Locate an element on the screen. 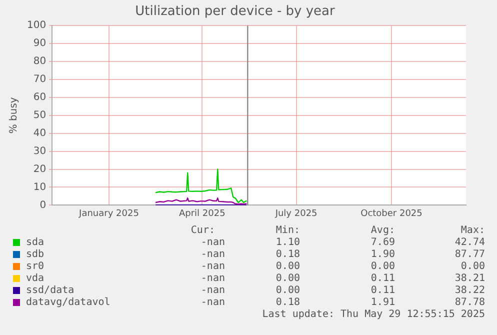  y-tick-label: 40 is located at coordinates (39, 133).